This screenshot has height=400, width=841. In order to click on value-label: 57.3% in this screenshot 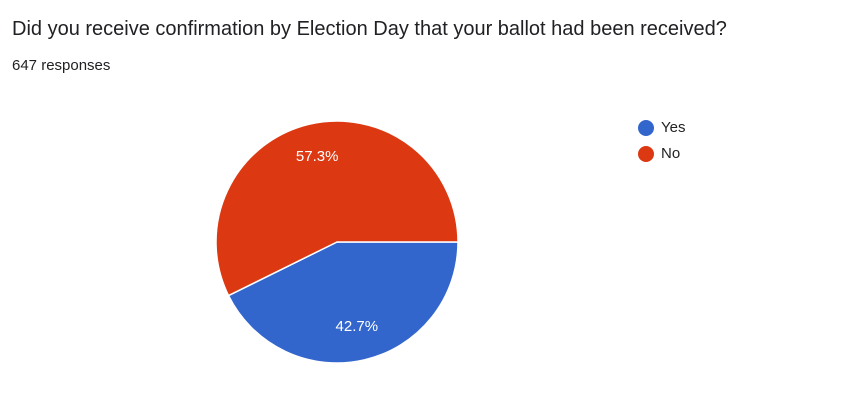, I will do `click(317, 156)`.